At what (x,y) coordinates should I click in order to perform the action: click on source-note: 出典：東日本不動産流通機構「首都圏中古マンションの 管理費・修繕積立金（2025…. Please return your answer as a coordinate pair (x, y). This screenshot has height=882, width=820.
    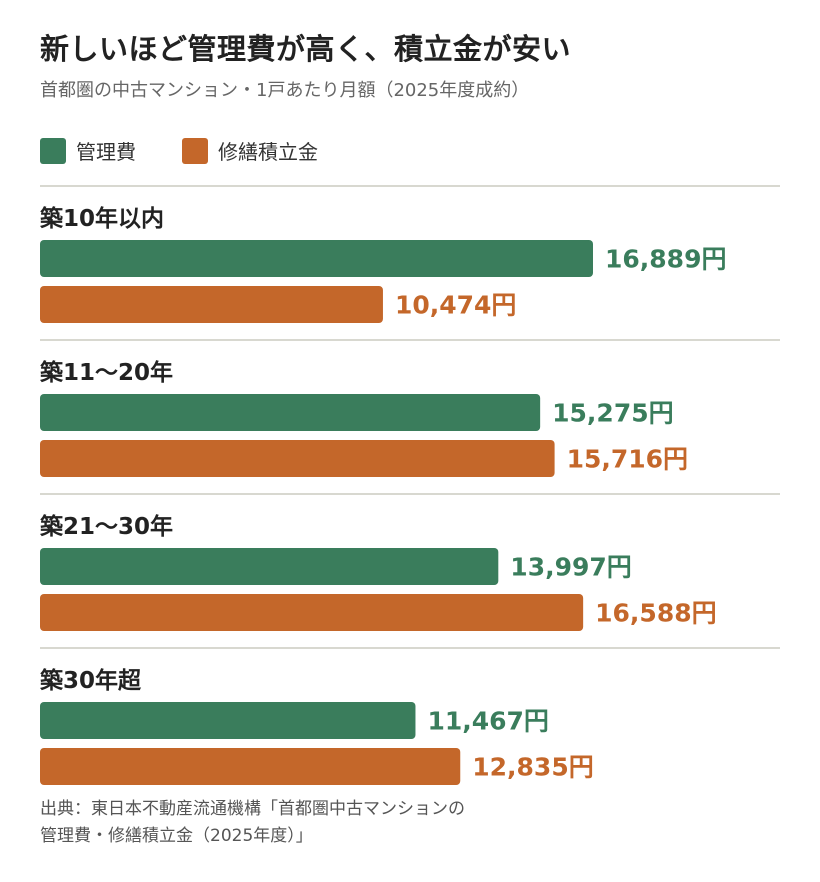
    Looking at the image, I should click on (252, 823).